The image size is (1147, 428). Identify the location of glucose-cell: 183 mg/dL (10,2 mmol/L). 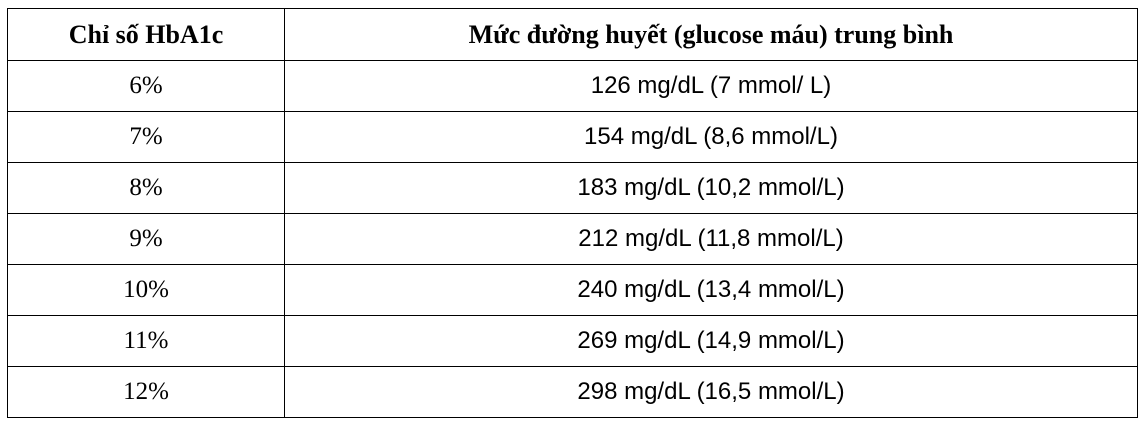
(711, 188).